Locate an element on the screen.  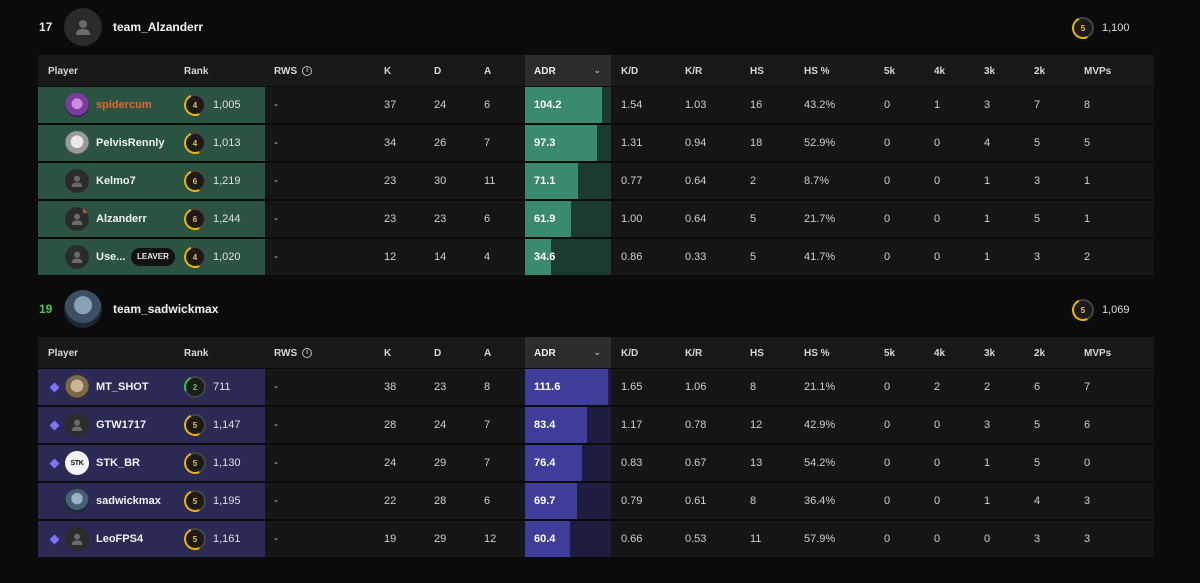
player-cell: STK STK_BR 5 1,130 is located at coordinates (151, 463).